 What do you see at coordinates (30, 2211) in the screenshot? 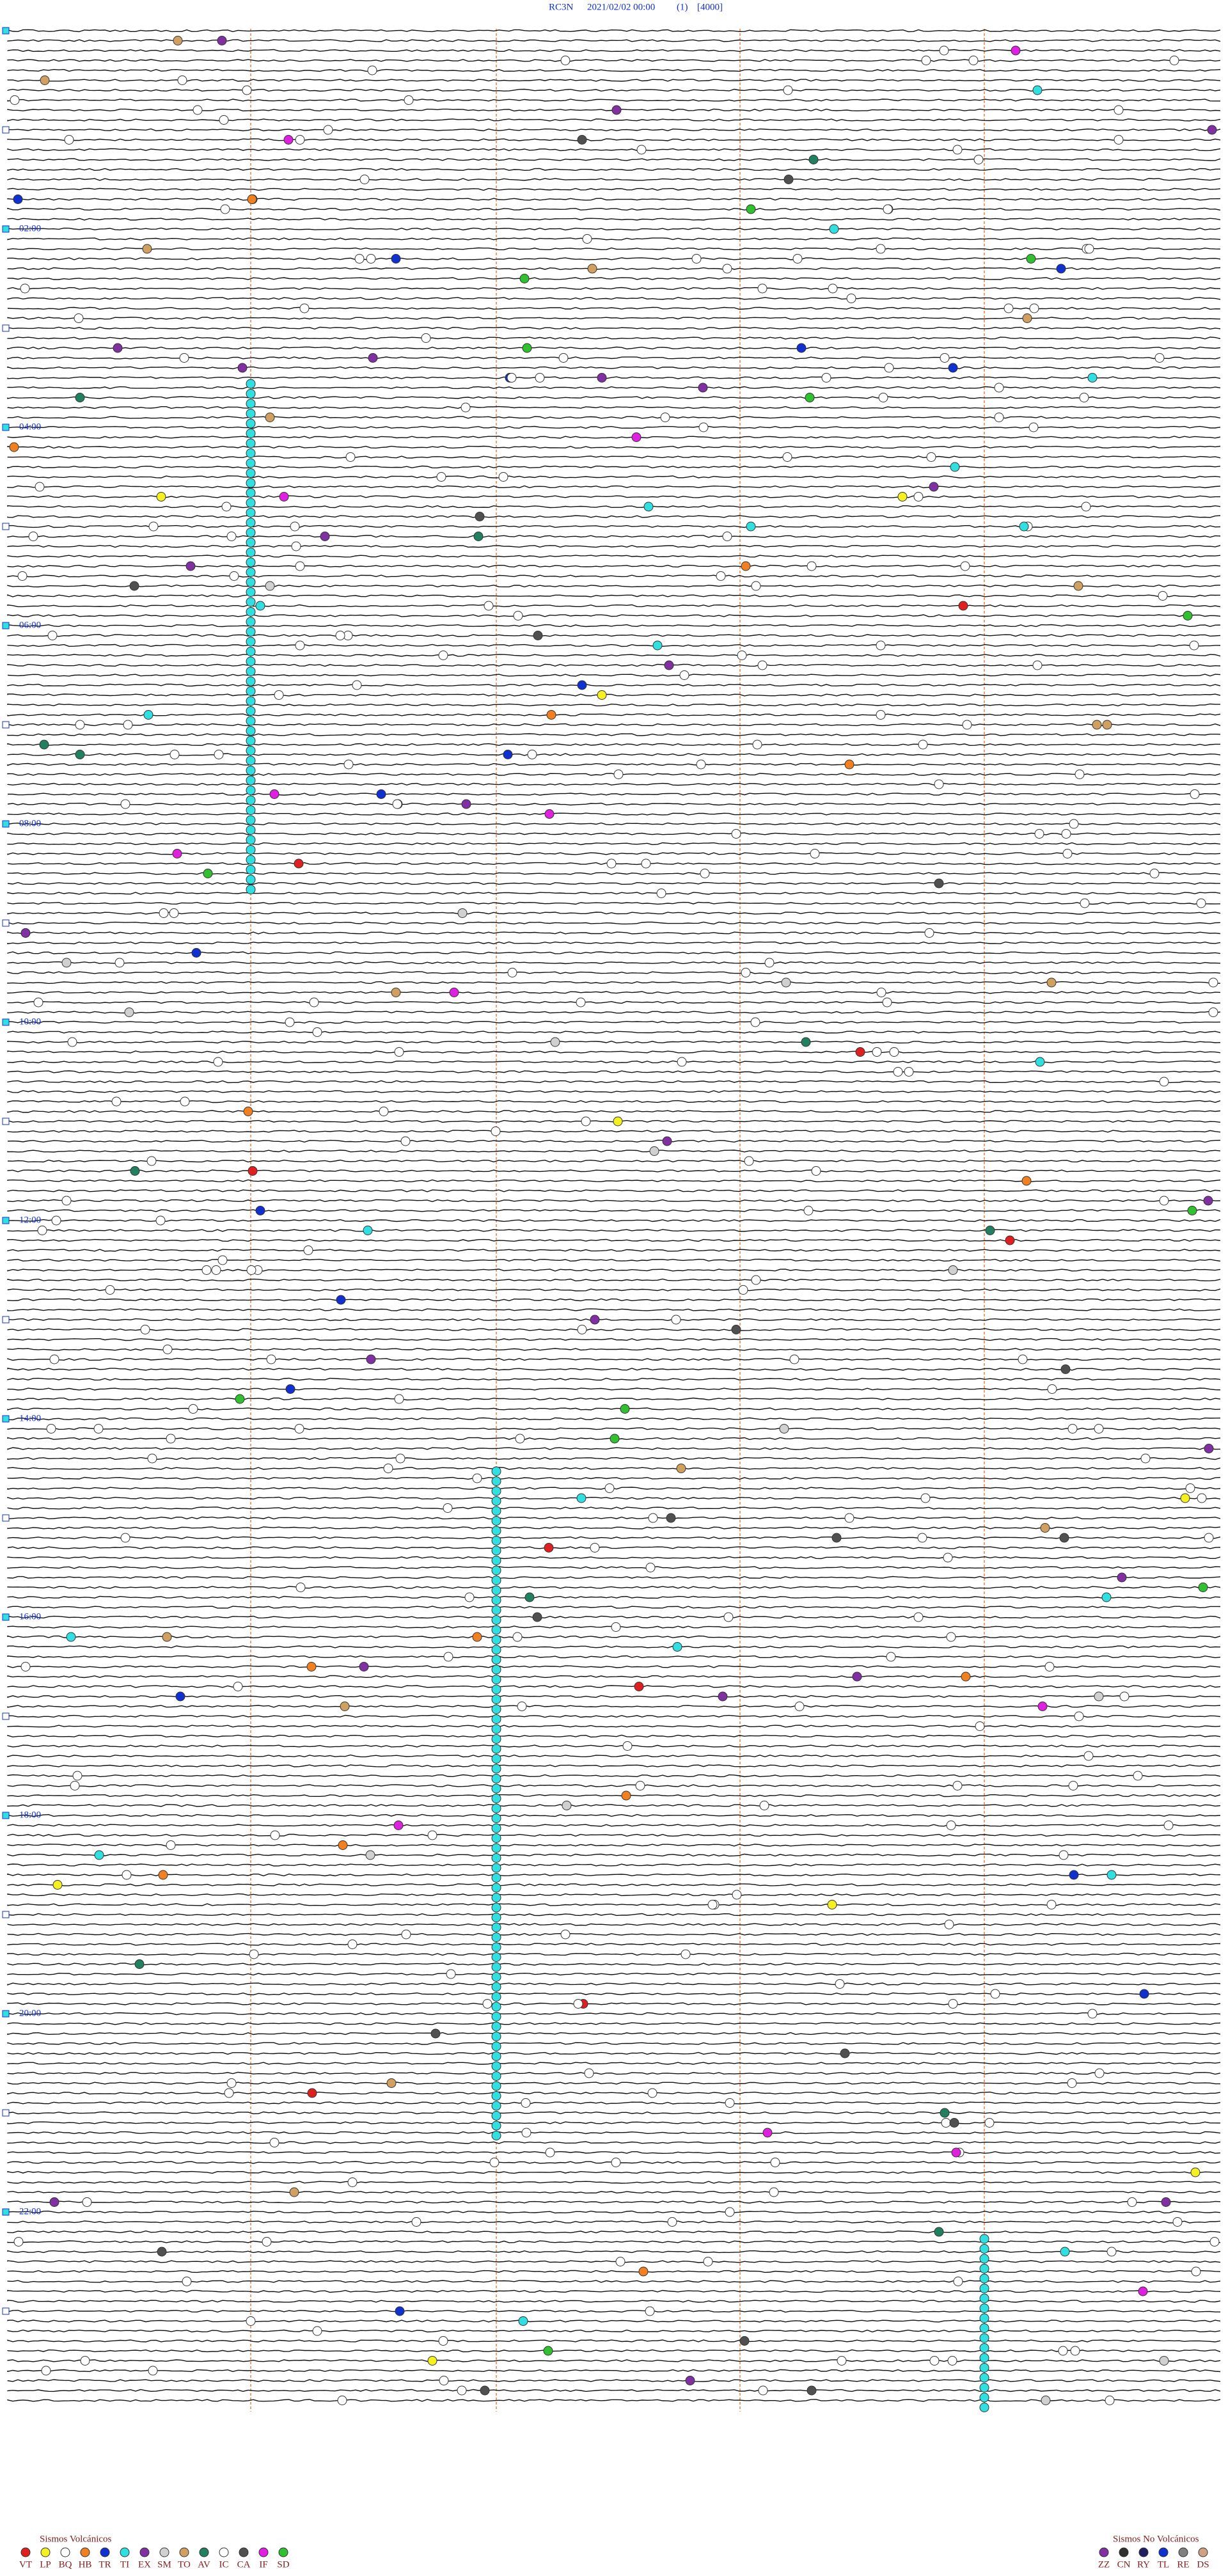
I see `time-label: 22:00` at bounding box center [30, 2211].